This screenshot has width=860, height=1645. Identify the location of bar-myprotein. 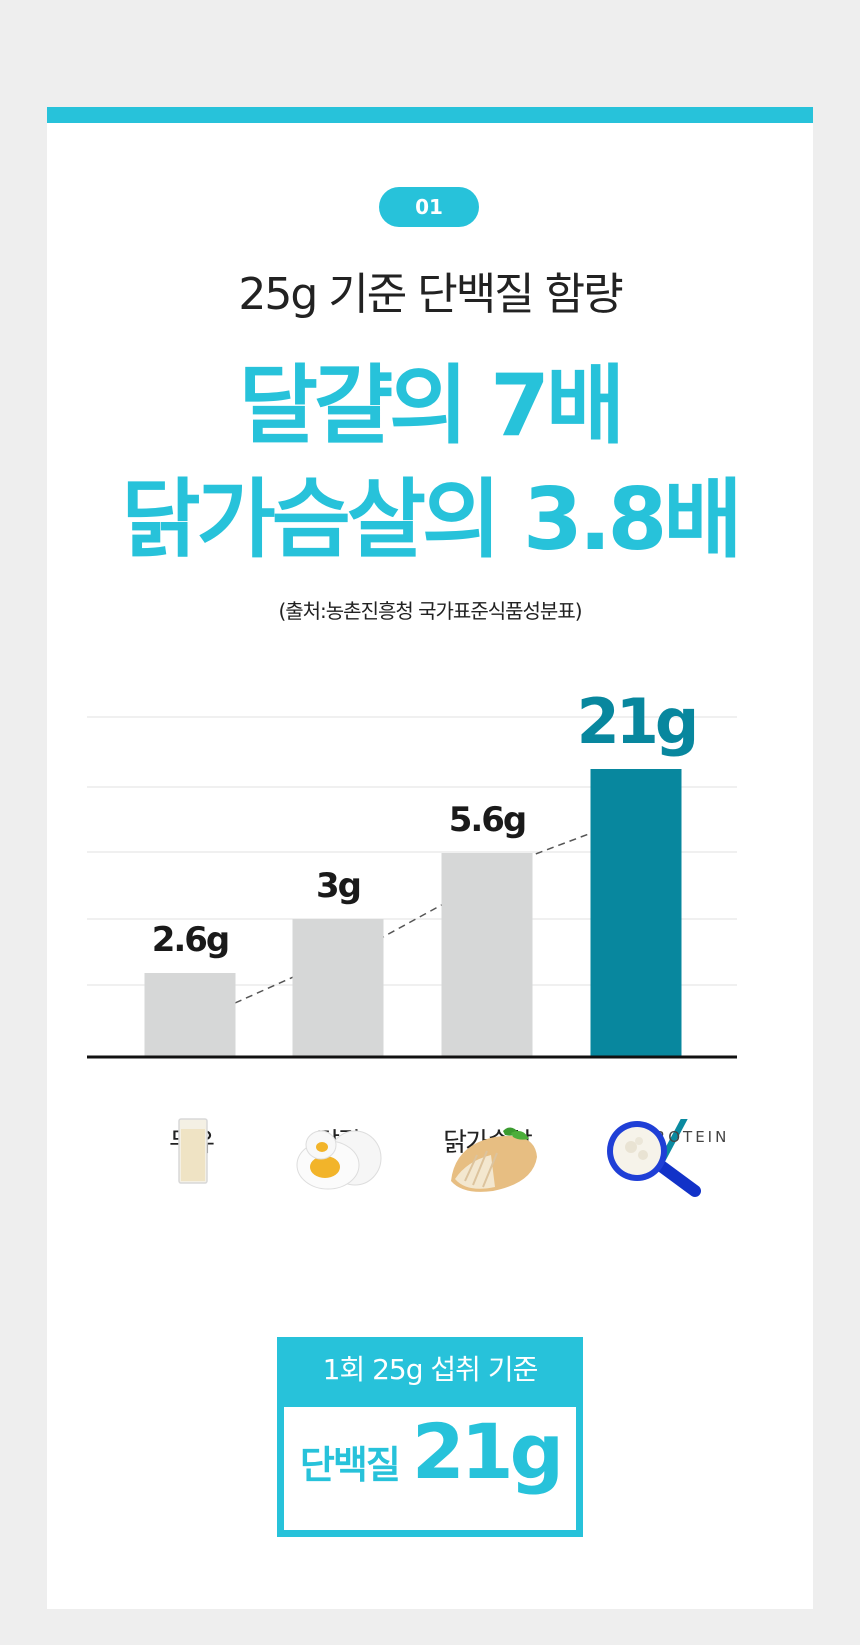
(636, 913).